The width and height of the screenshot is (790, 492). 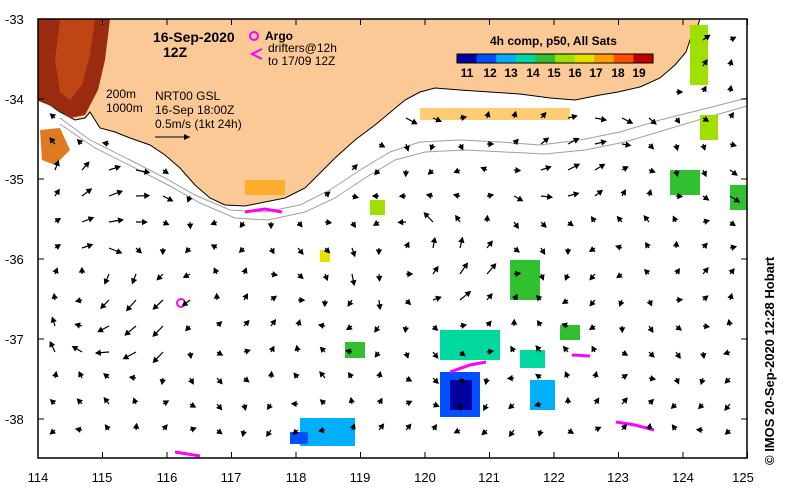 I want to click on y-tick-label: -37, so click(x=14, y=339).